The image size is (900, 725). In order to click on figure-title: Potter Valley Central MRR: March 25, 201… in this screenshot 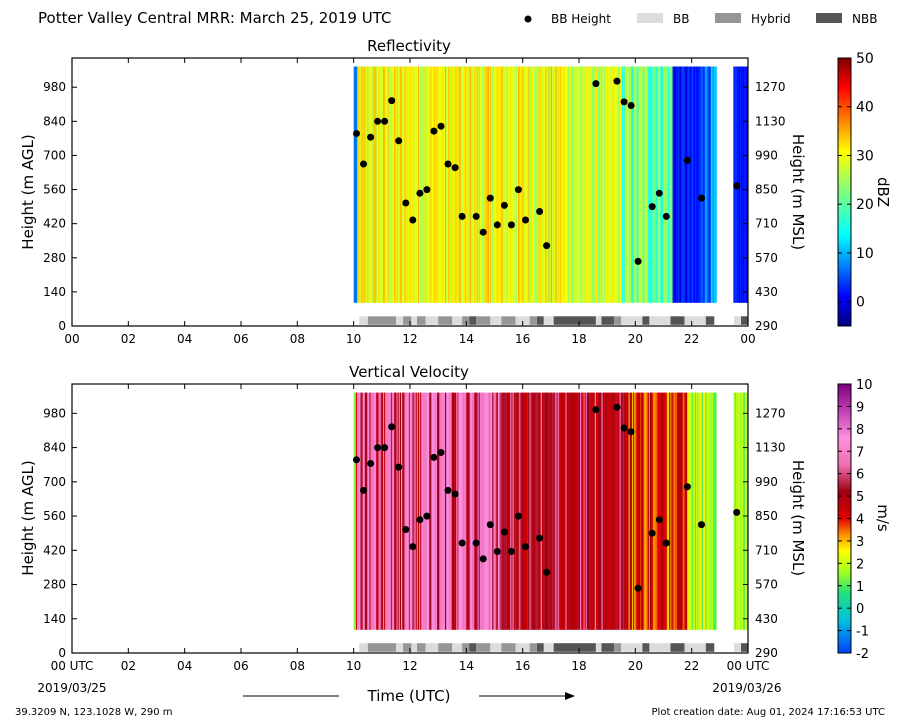, I will do `click(214, 18)`.